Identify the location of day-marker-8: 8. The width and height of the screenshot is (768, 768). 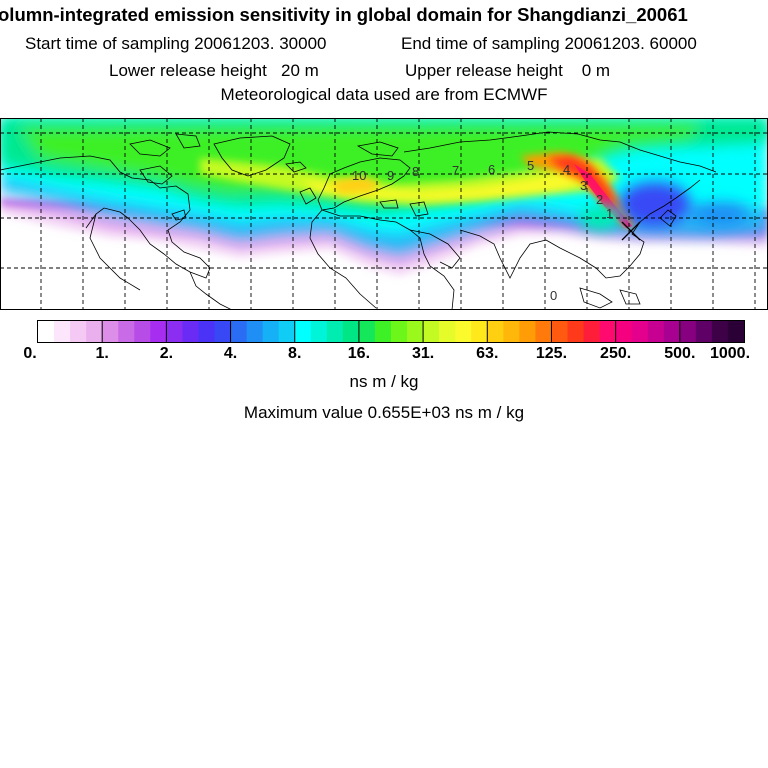
(415, 171).